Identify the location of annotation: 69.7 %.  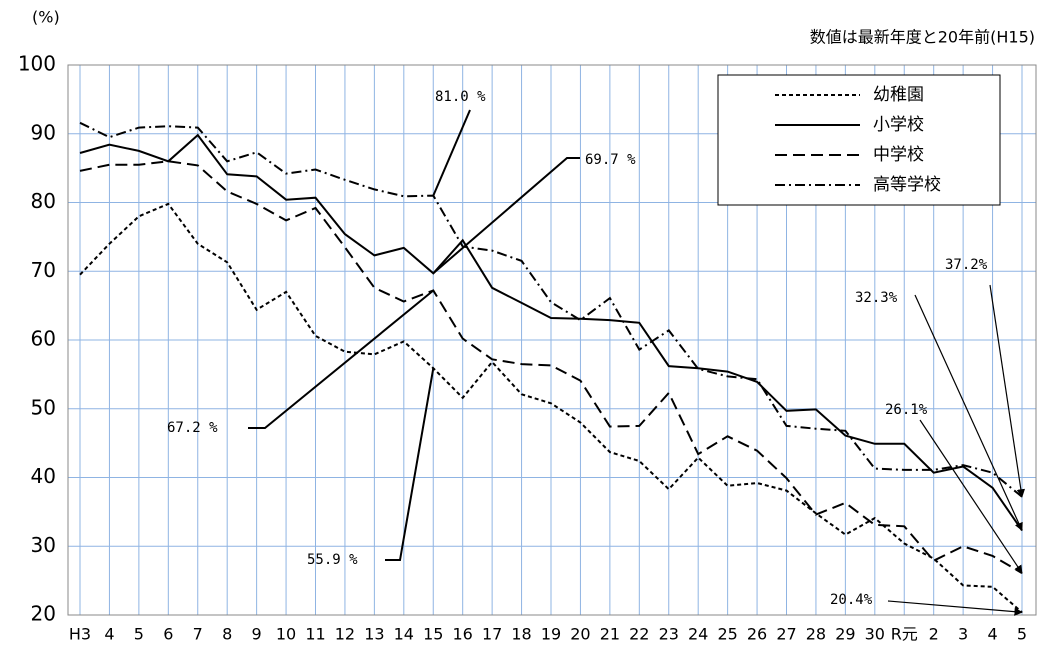
(610, 160).